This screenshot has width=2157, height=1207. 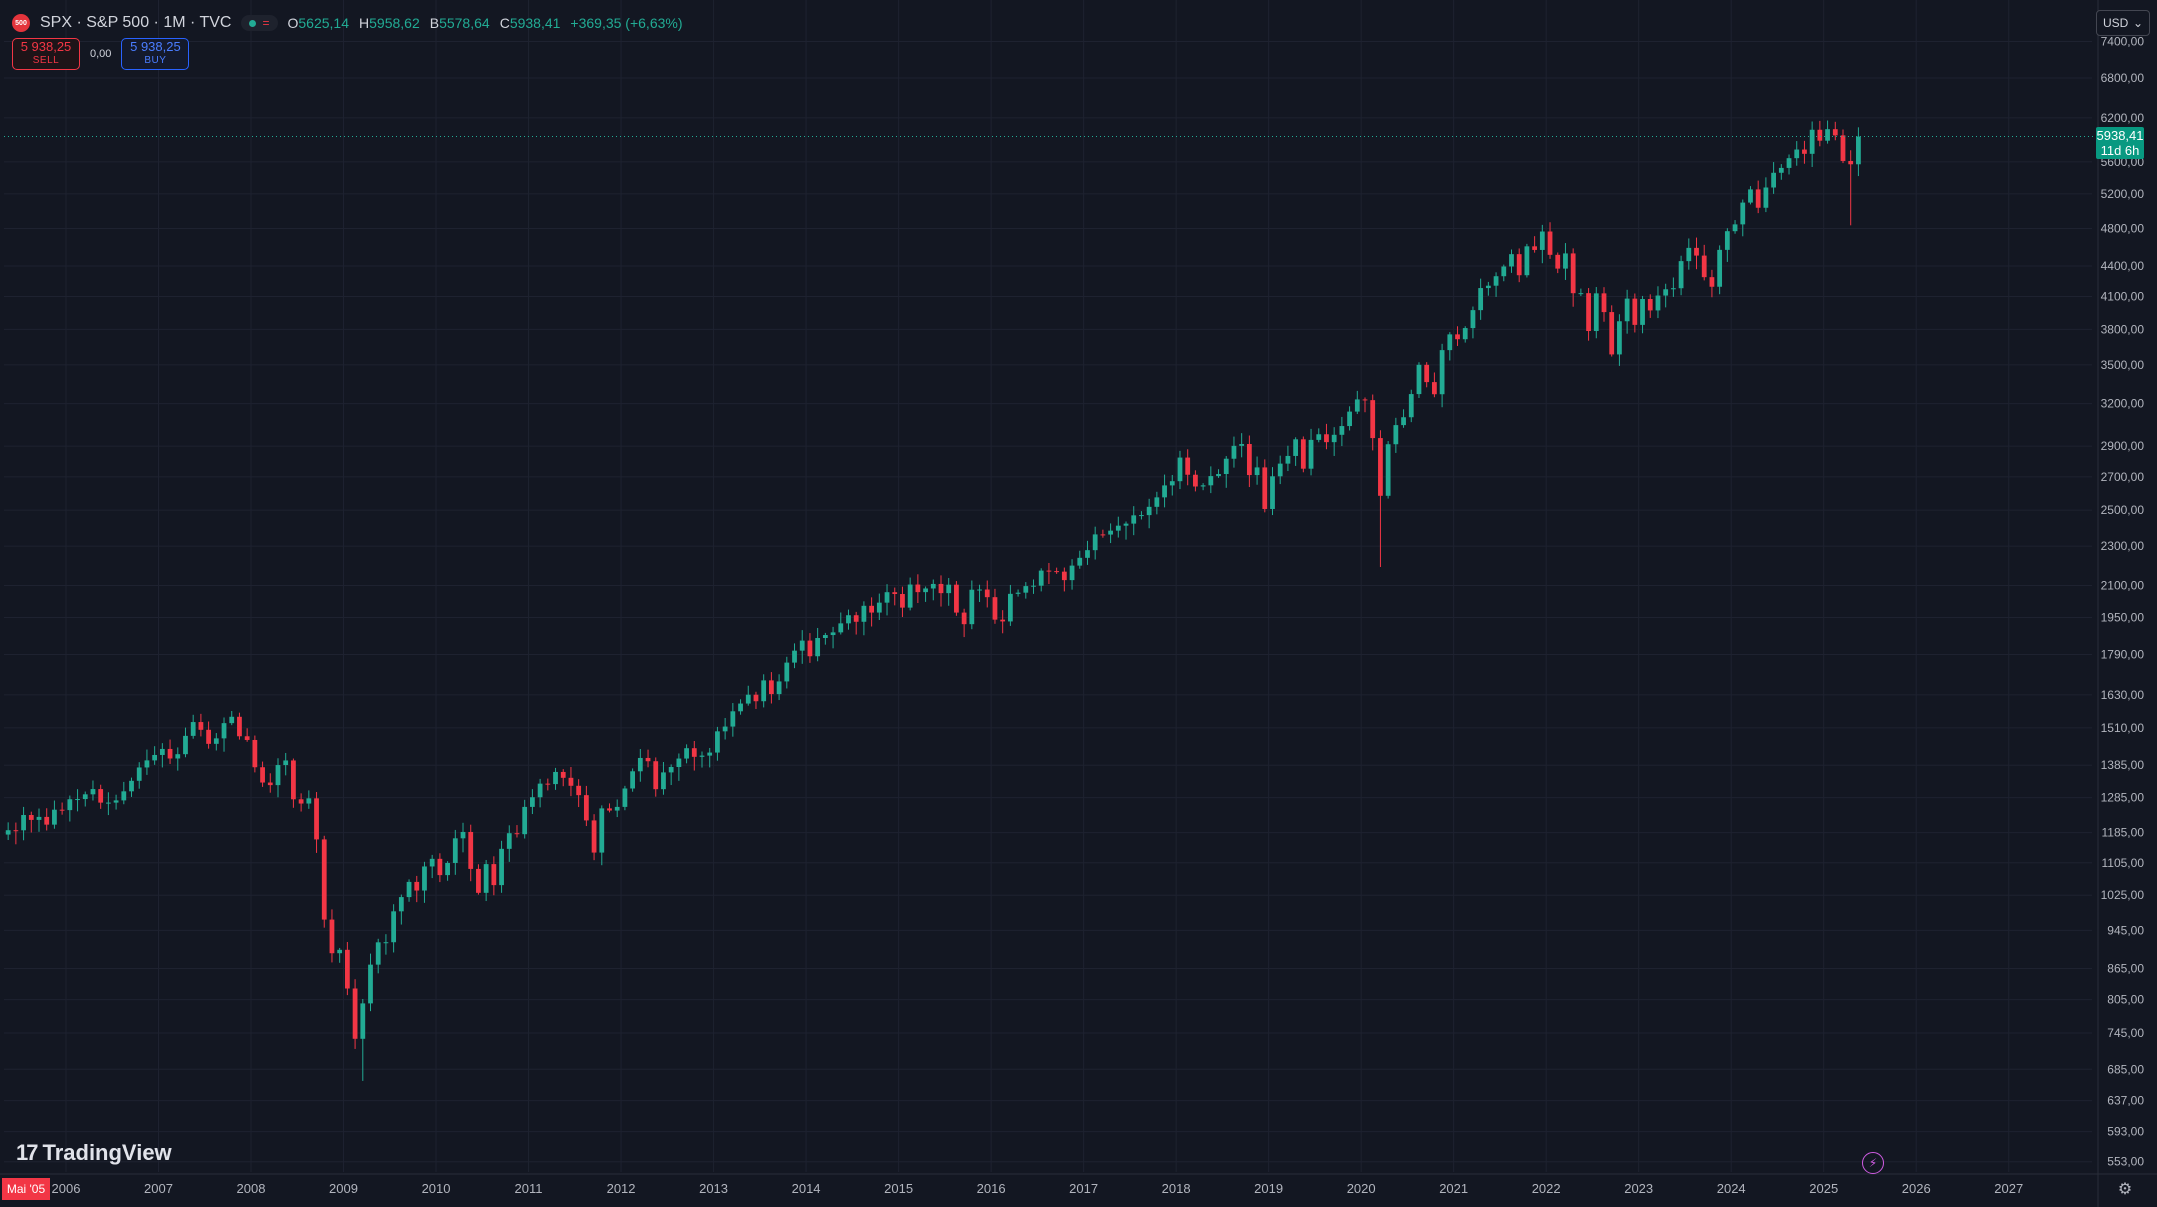 I want to click on y-tick-label: 2500,00, so click(x=2123, y=510).